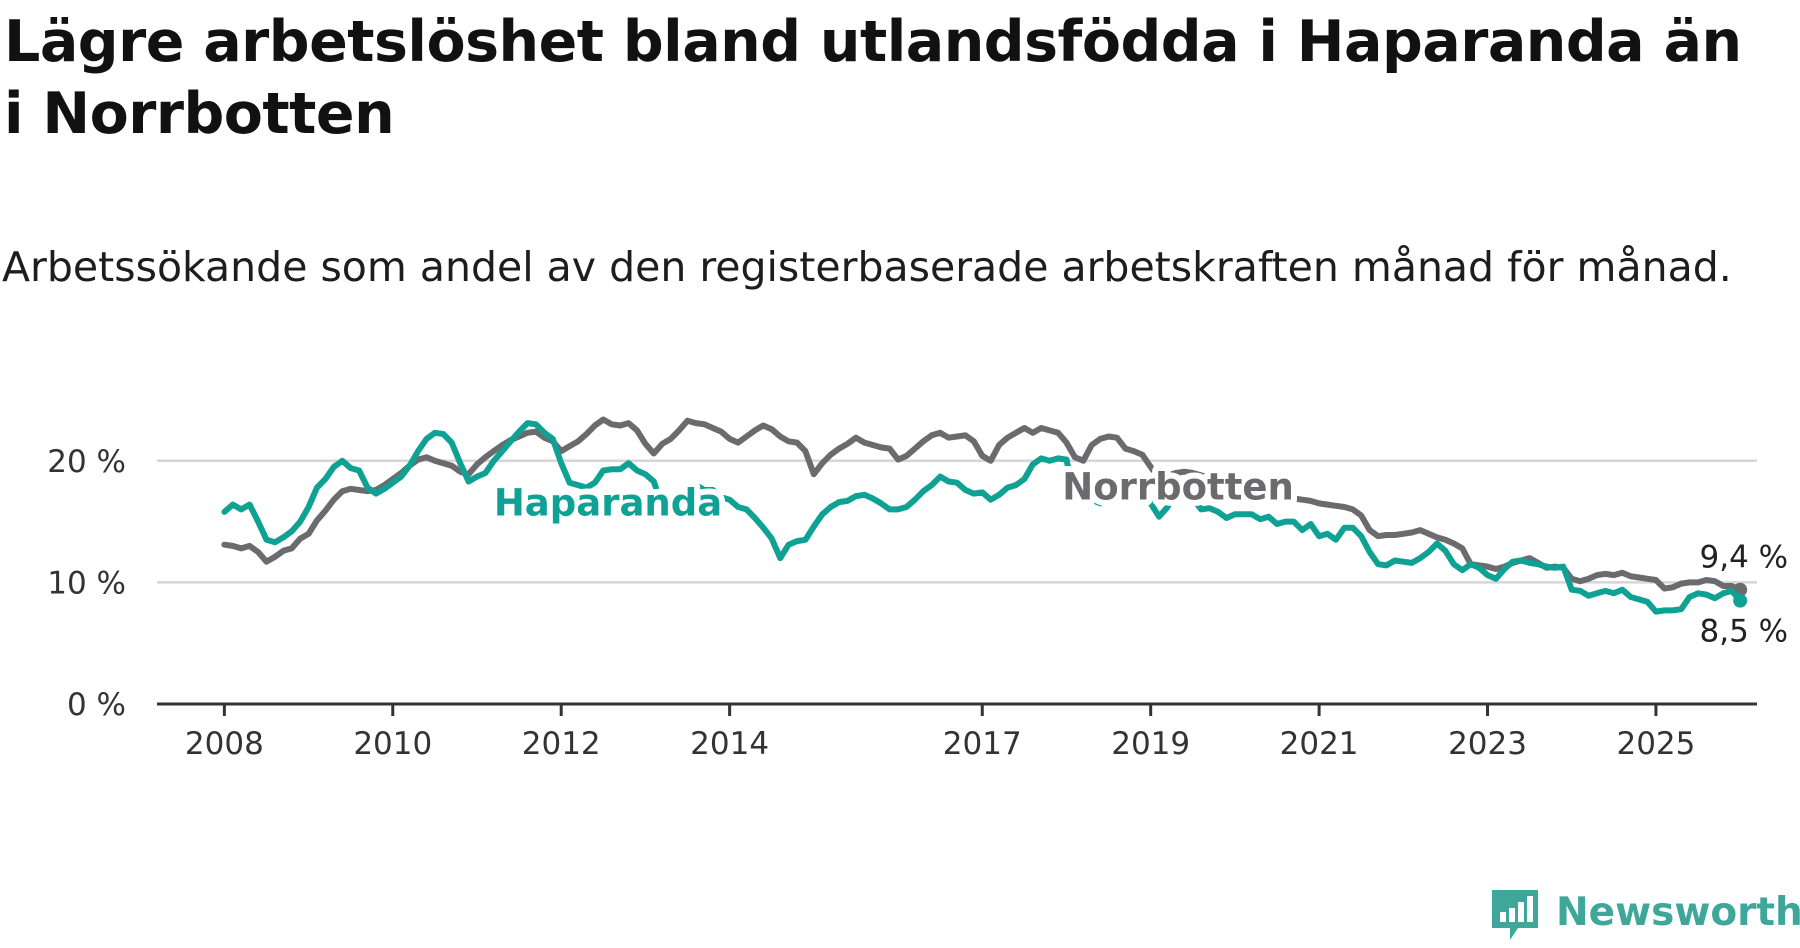 The image size is (1800, 948). What do you see at coordinates (1515, 915) in the screenshot?
I see `newsworthy-logo-icon` at bounding box center [1515, 915].